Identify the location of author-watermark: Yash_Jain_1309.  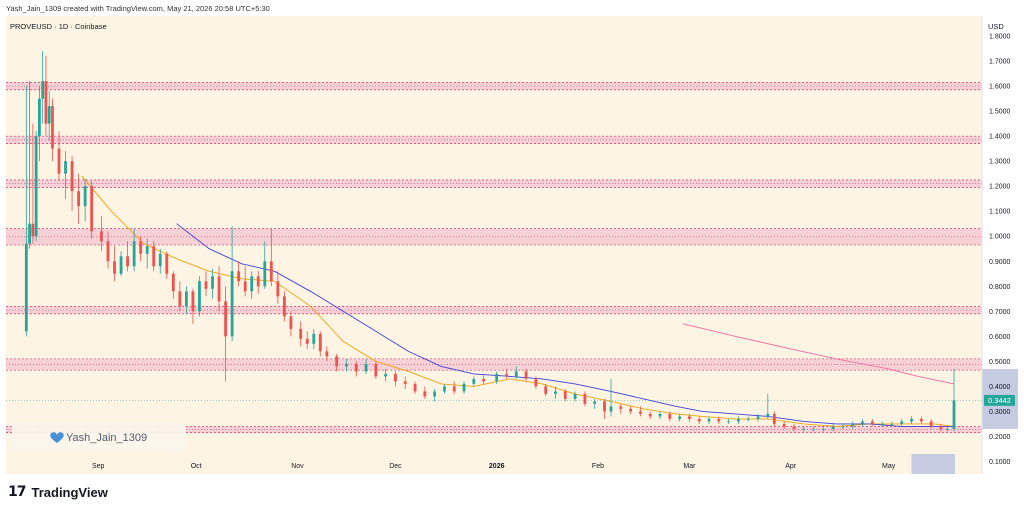
(99, 437).